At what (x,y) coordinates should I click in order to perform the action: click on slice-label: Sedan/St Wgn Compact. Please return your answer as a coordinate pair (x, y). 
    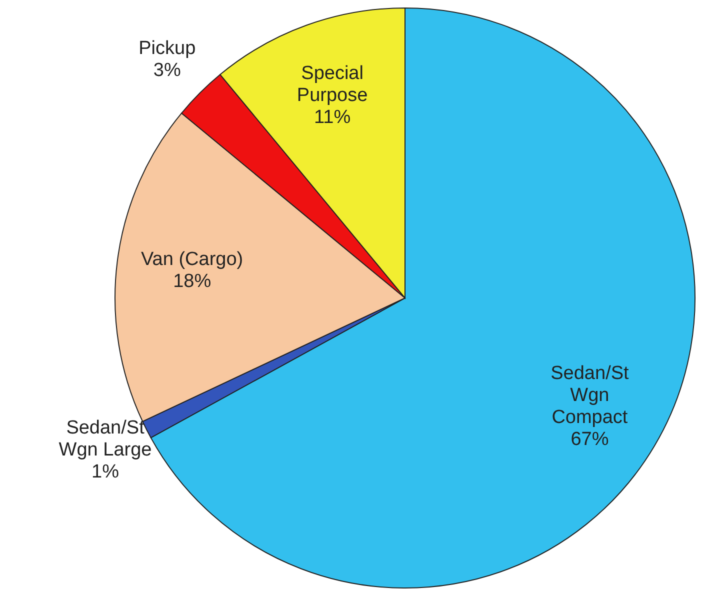
    Looking at the image, I should click on (590, 395).